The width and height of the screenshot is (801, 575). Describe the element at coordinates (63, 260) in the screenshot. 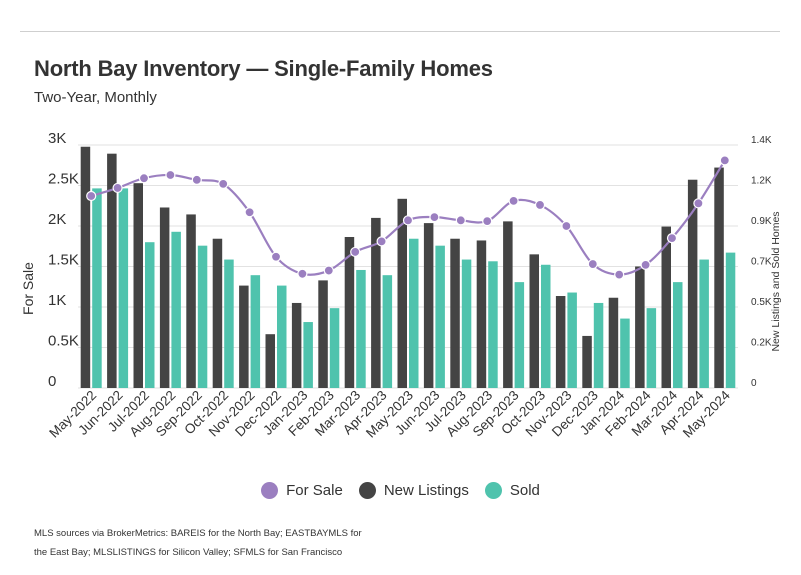

I see `y-tick-label: 1.5K` at that location.